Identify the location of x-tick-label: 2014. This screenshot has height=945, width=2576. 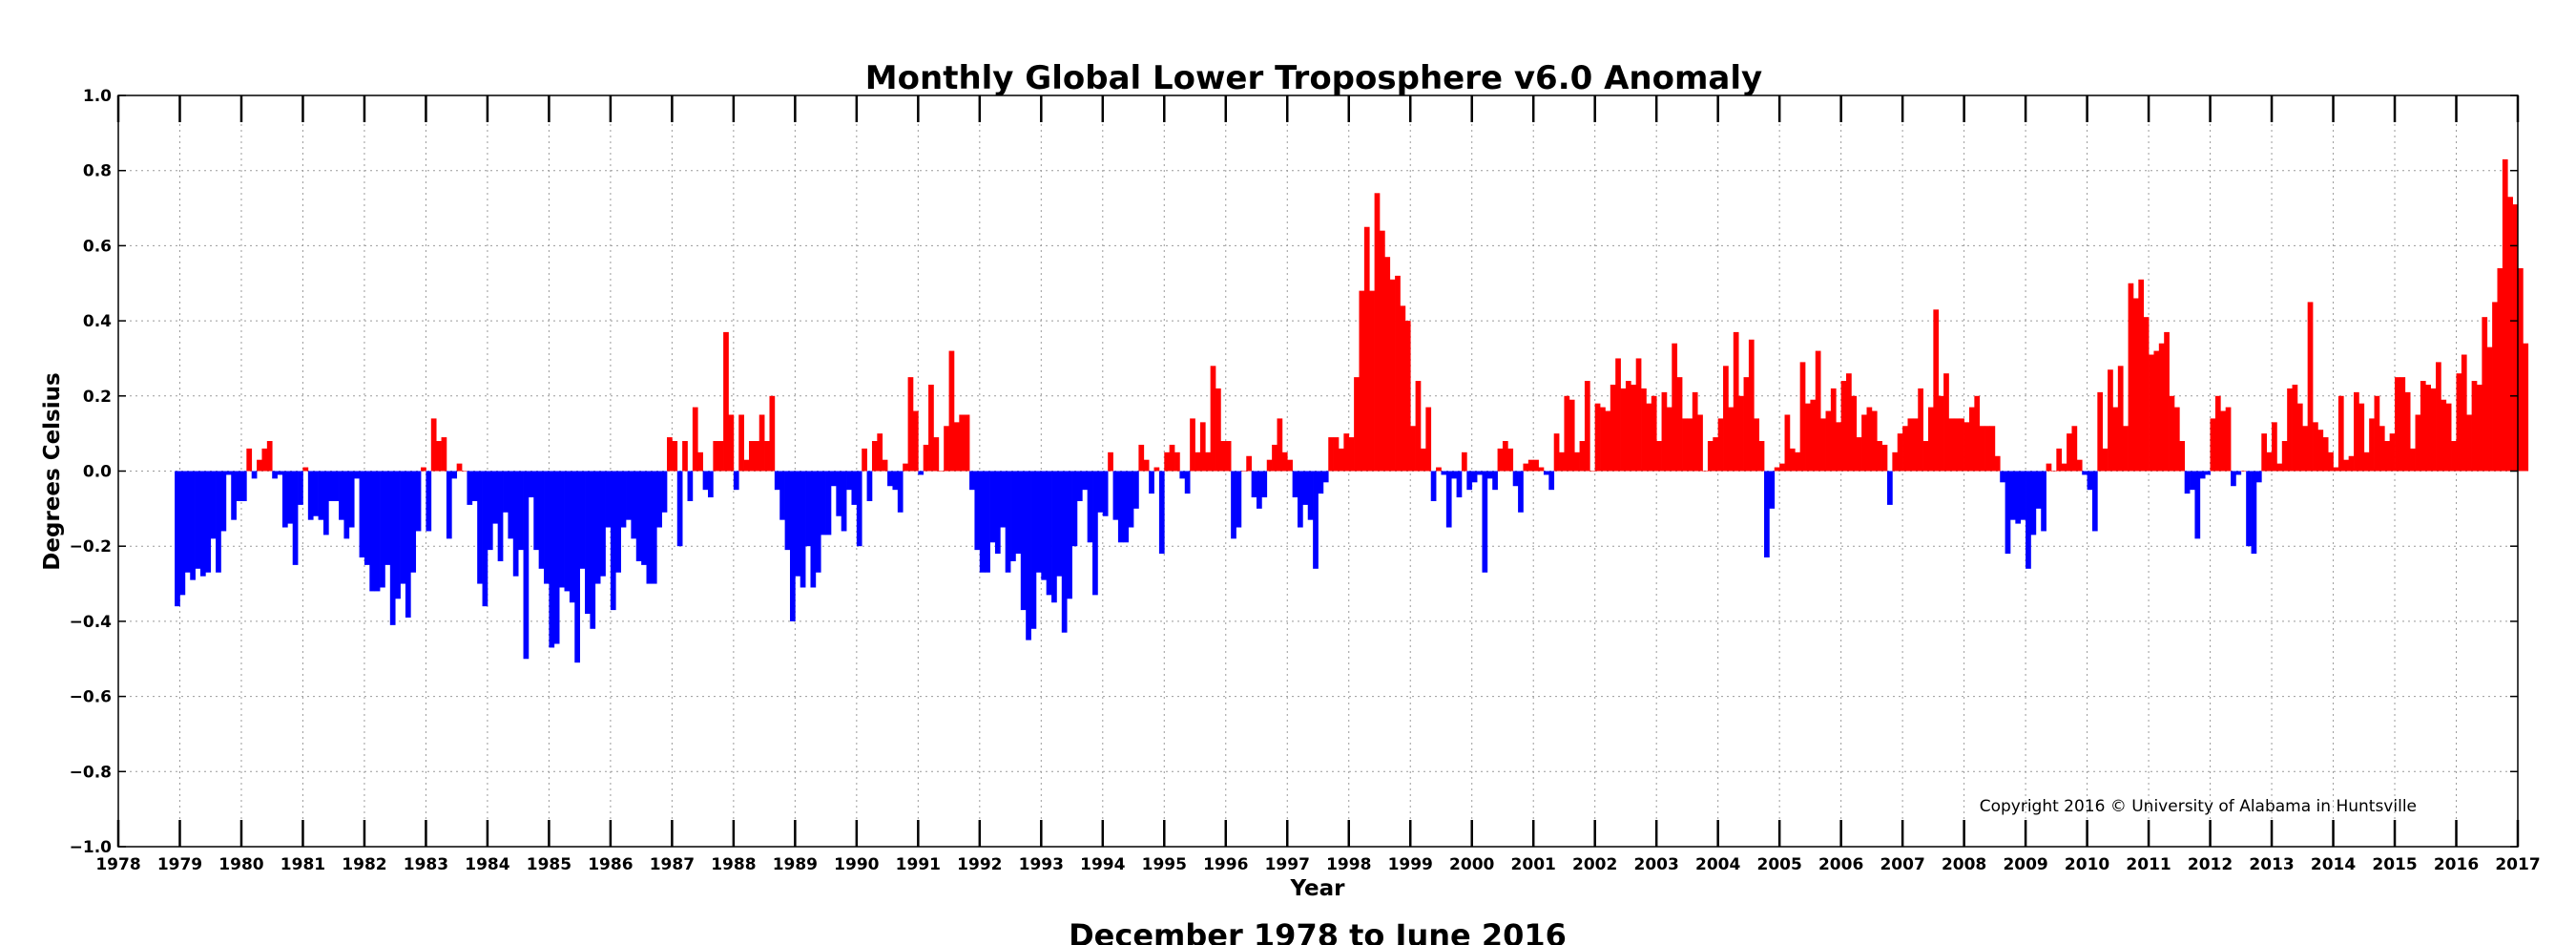
(2333, 865).